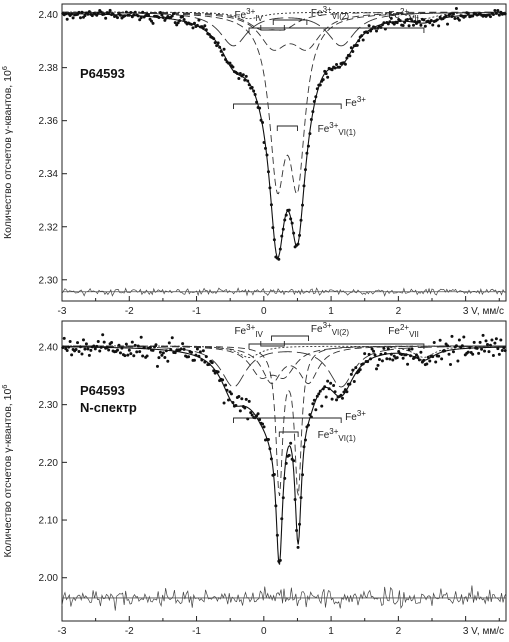 The height and width of the screenshot is (642, 509). I want to click on bracket-fe3-vi2, so click(290, 22).